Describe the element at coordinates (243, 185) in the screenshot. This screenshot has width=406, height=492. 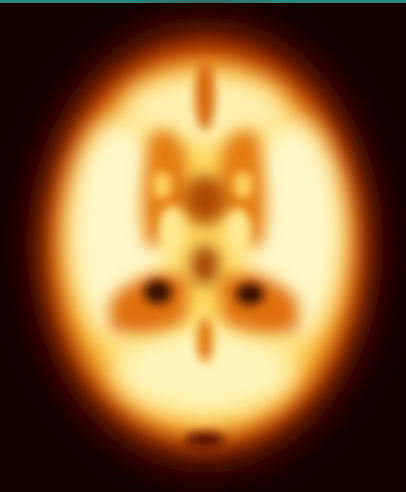
I see `right-spot` at that location.